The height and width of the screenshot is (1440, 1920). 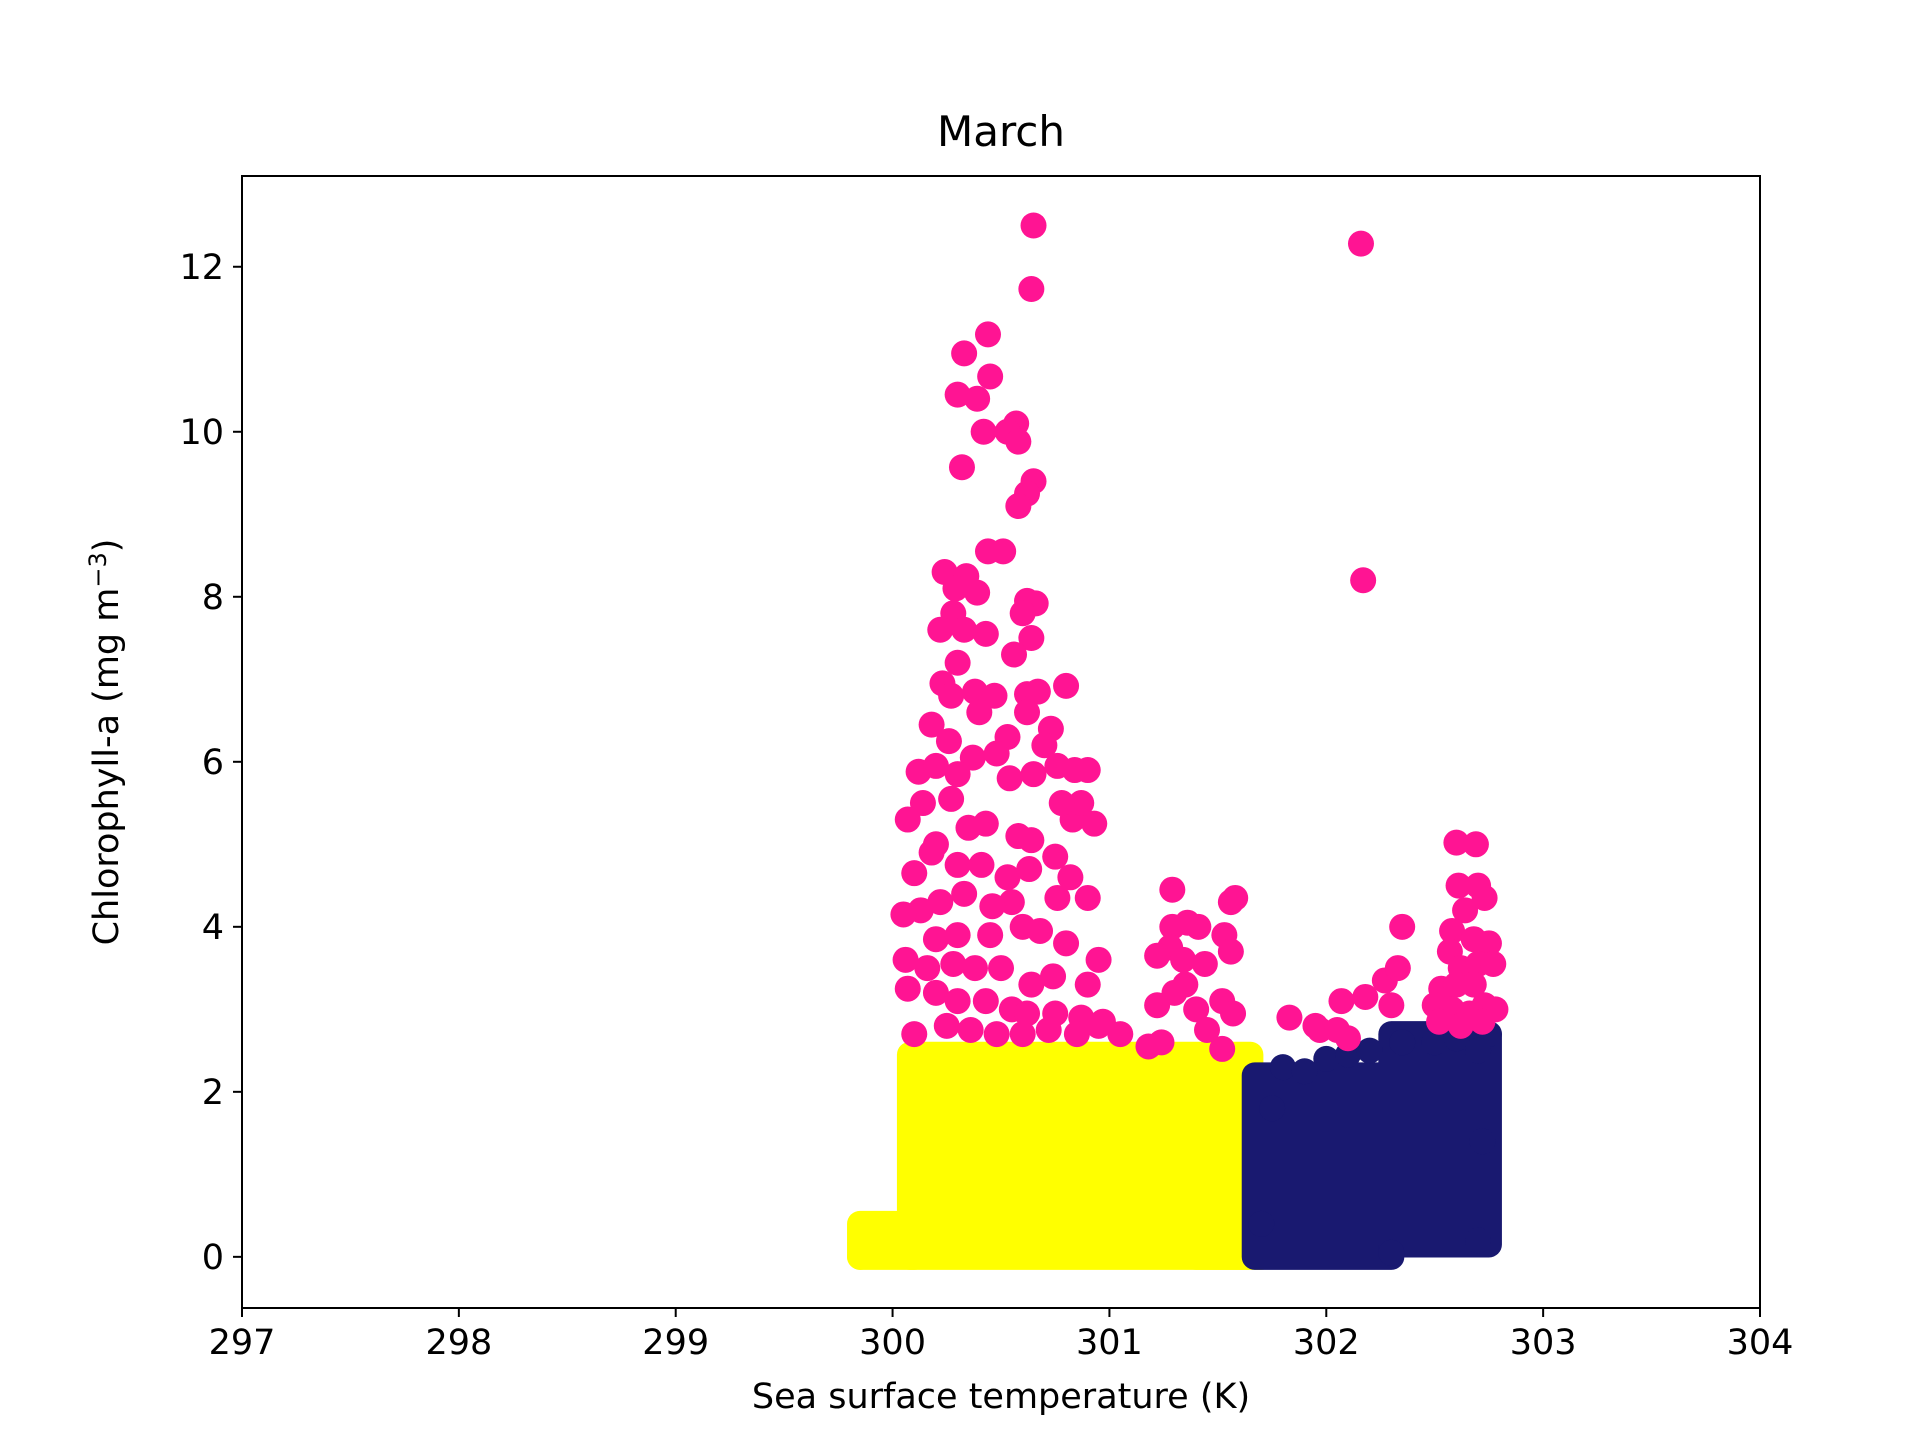 I want to click on x-tick-label: 303, so click(x=1543, y=1343).